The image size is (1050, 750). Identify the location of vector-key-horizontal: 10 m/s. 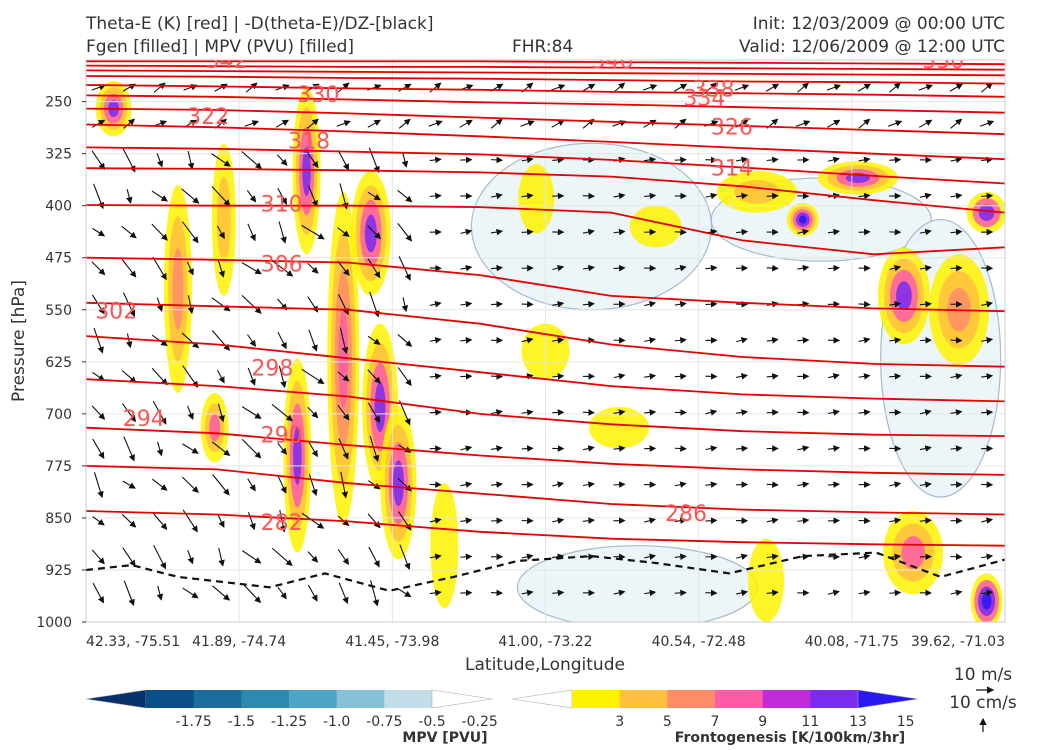
(983, 675).